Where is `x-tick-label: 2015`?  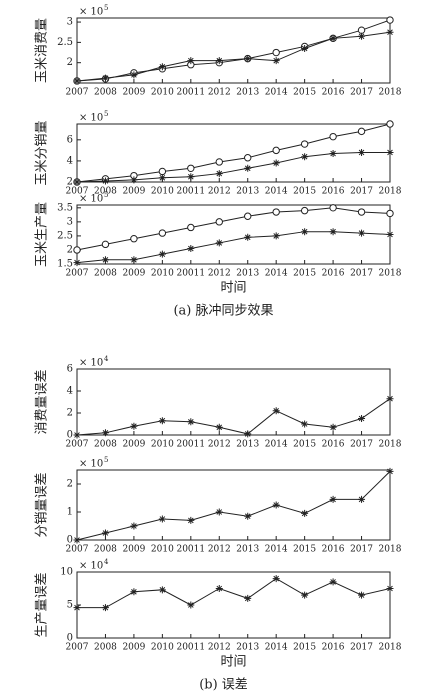 x-tick-label: 2015 is located at coordinates (304, 648).